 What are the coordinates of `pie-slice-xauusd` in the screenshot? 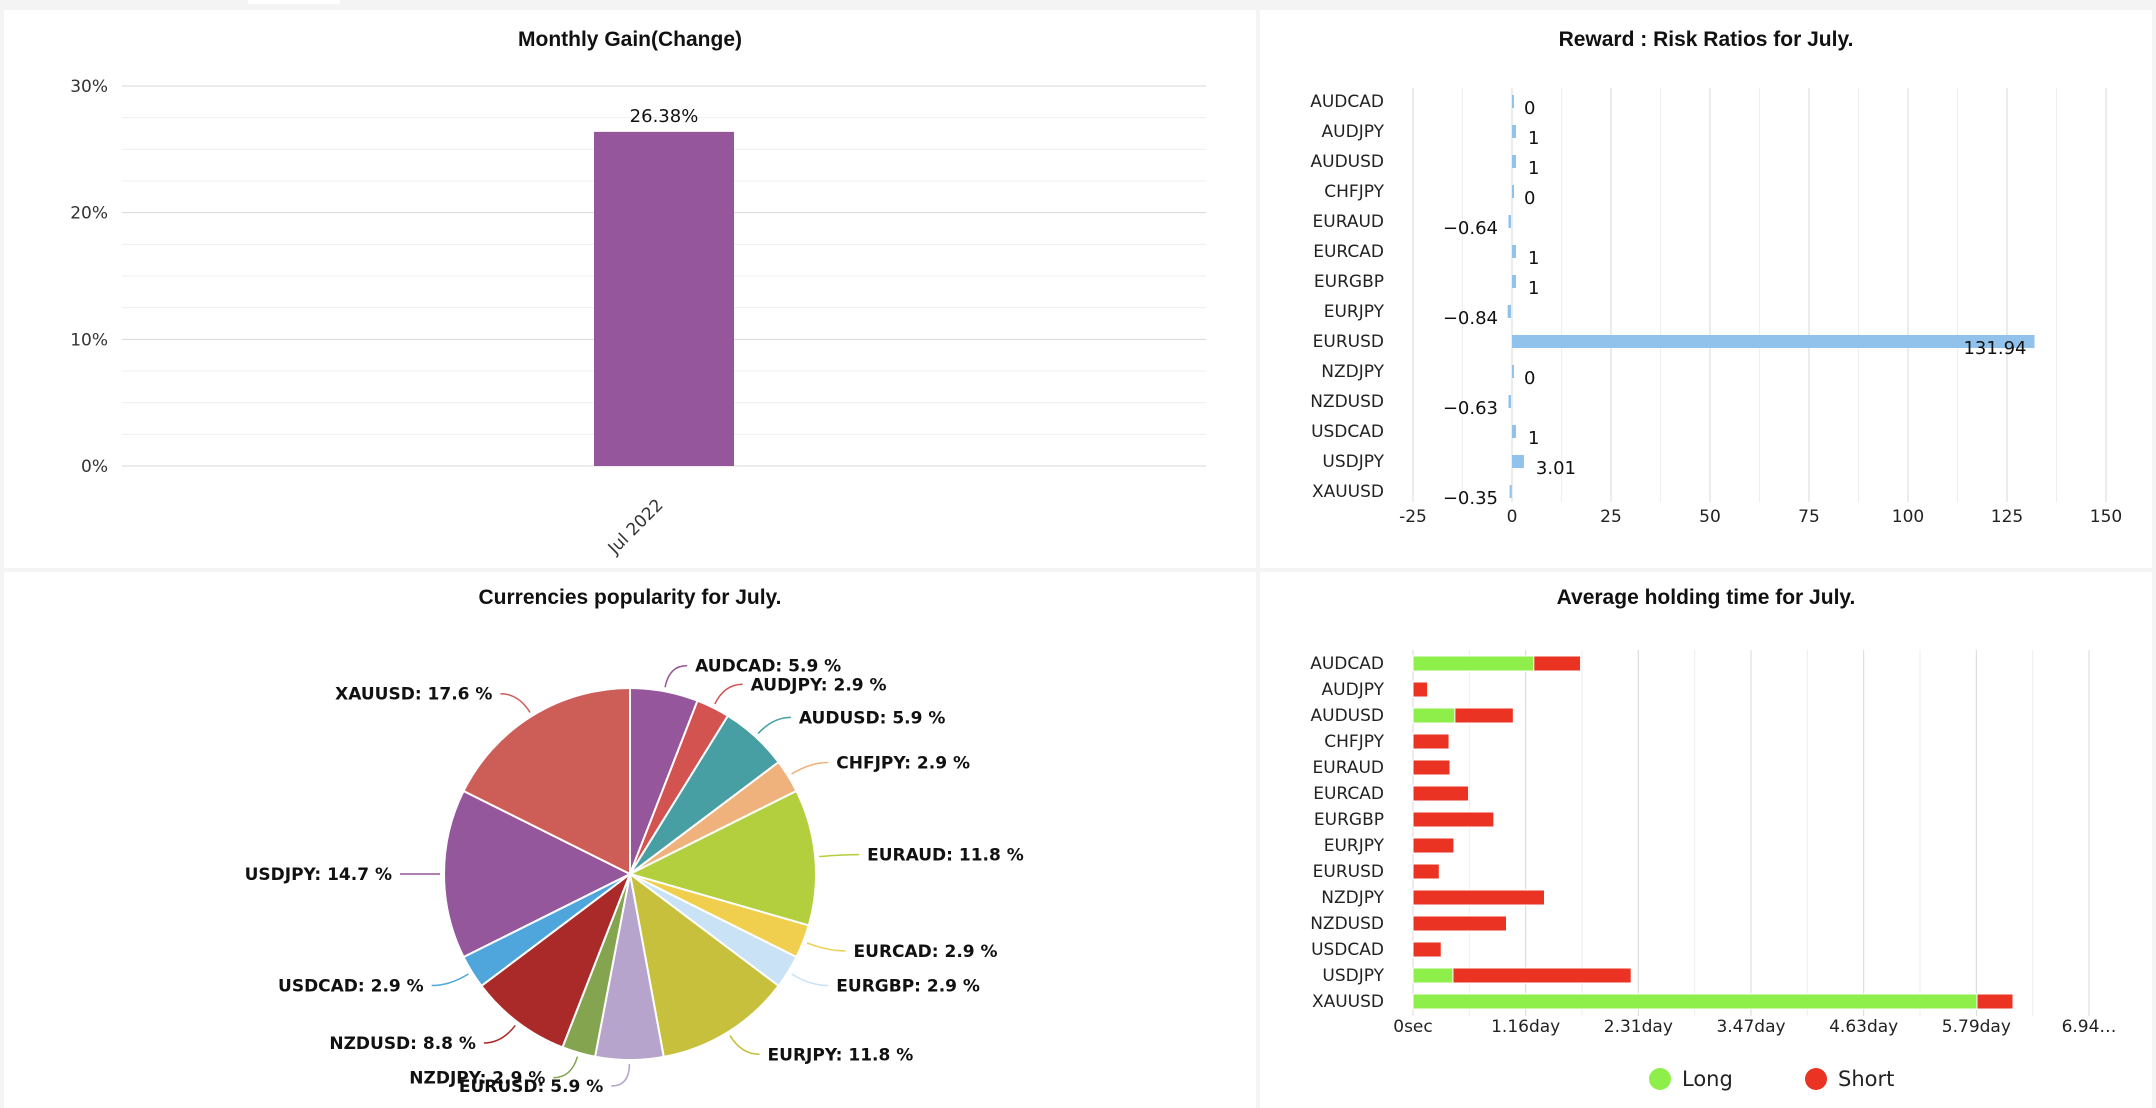 It's located at (546, 781).